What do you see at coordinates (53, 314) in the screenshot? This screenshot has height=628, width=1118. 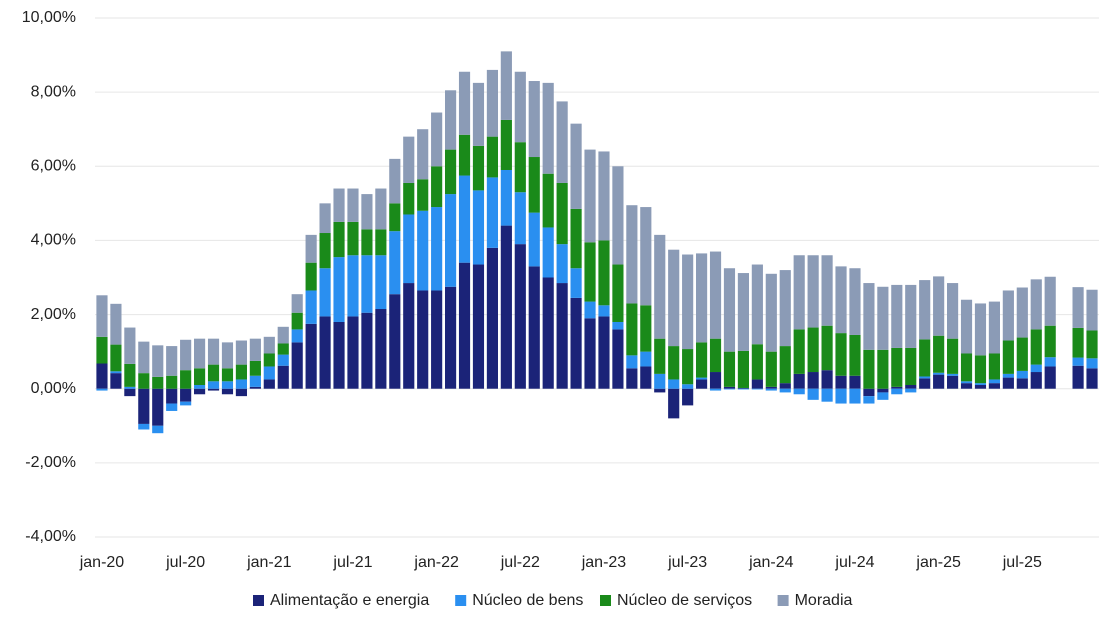 I see `y-tick-label: 2,00%` at bounding box center [53, 314].